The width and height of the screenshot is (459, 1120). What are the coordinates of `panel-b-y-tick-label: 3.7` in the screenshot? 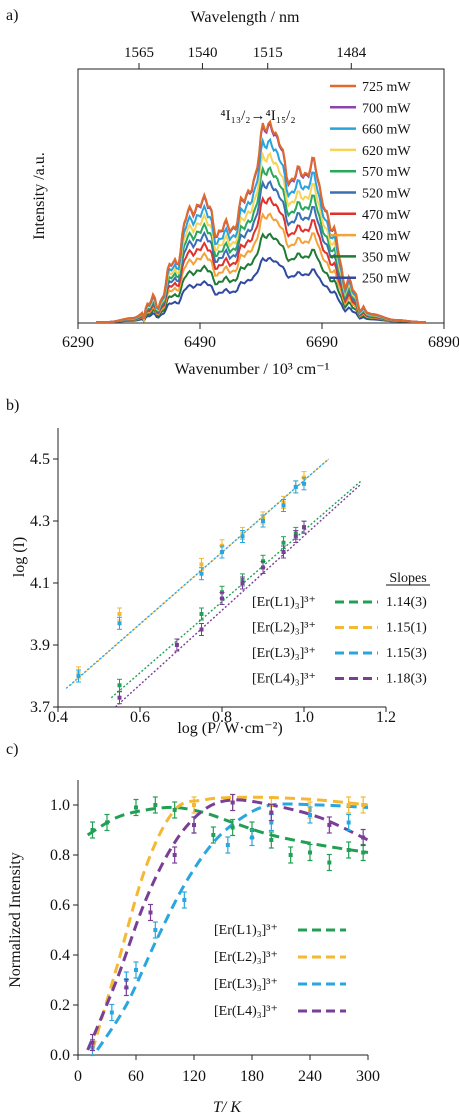 It's located at (40, 707).